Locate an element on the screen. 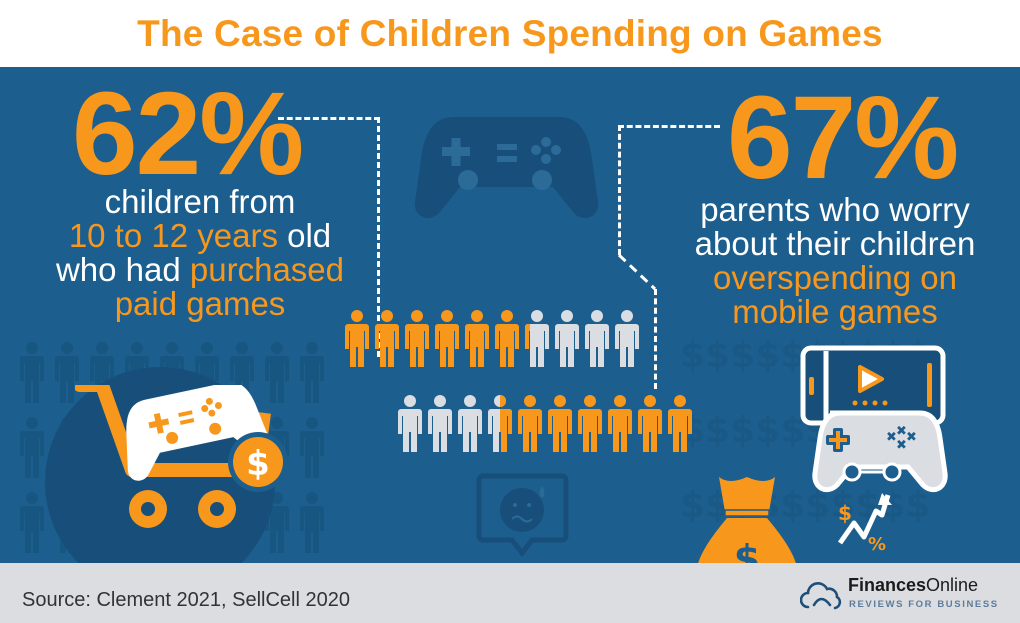 This screenshot has height=623, width=1020. mobile-game-chart-icon: ✖ ✖ ✖✖ $ % is located at coordinates (874, 450).